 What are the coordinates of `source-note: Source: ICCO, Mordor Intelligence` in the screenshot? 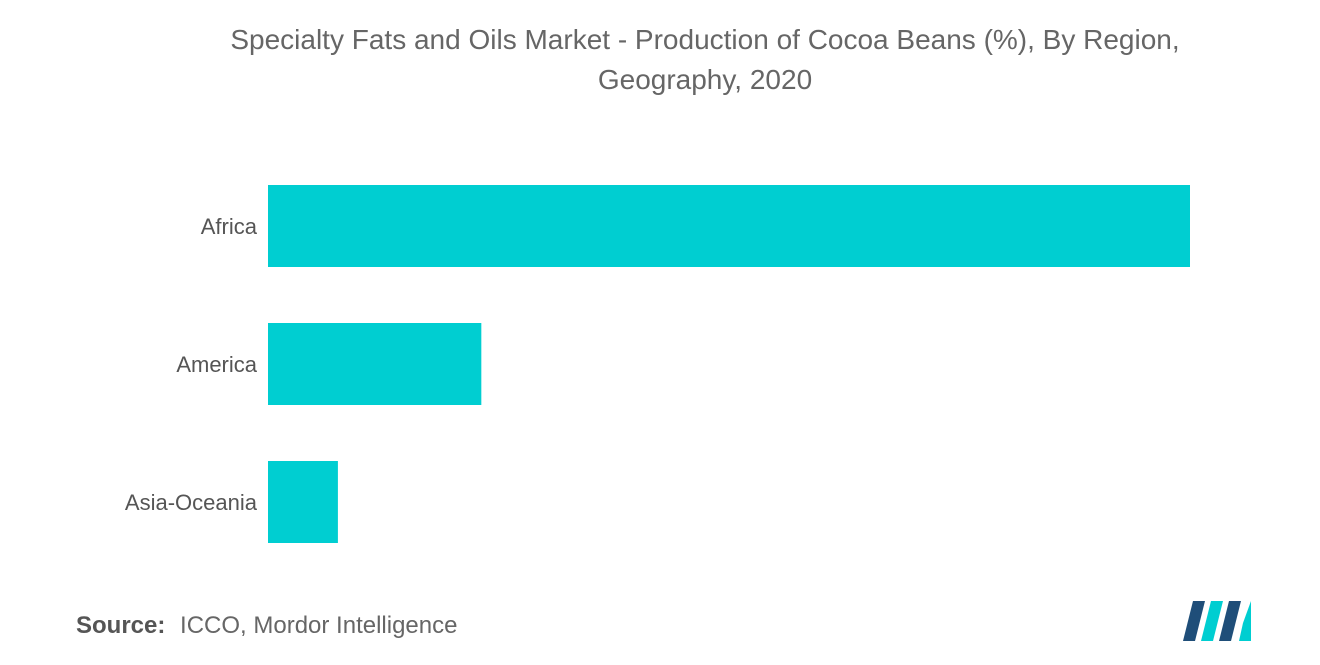 It's located at (266, 626).